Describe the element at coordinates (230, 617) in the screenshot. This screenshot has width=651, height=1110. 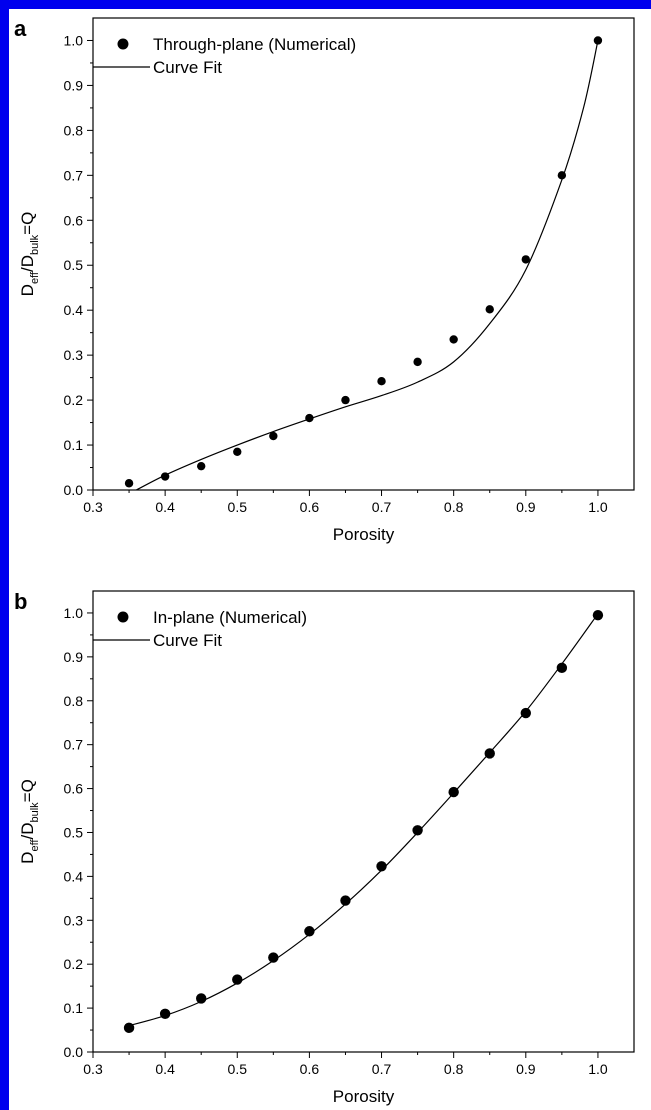
I see `legend-label-scatter: In-plane (Numerical)` at that location.